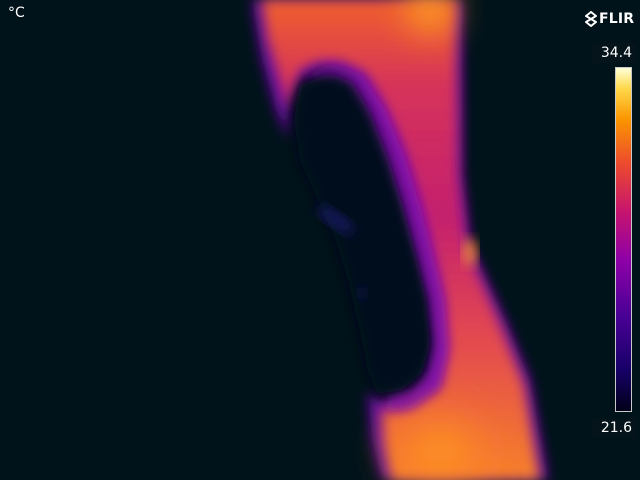  Describe the element at coordinates (614, 53) in the screenshot. I see `scale-max-value: 34.4` at that location.